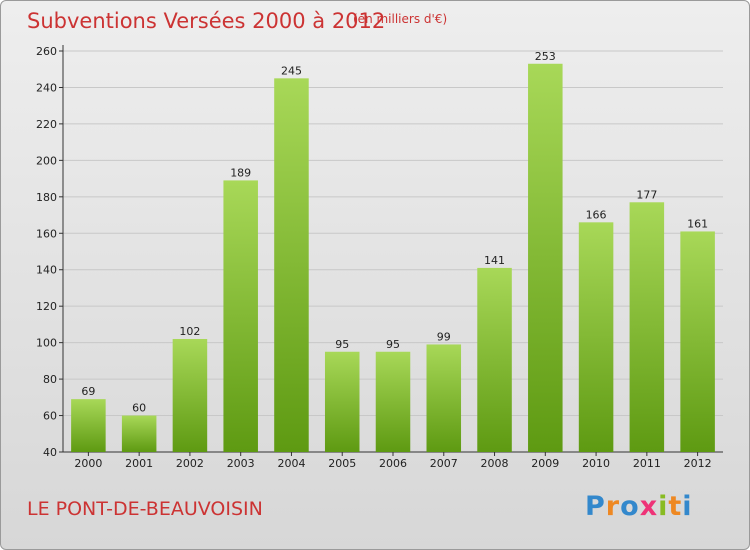 Image resolution: width=750 pixels, height=550 pixels. Describe the element at coordinates (649, 506) in the screenshot. I see `logo-letter: x` at that location.